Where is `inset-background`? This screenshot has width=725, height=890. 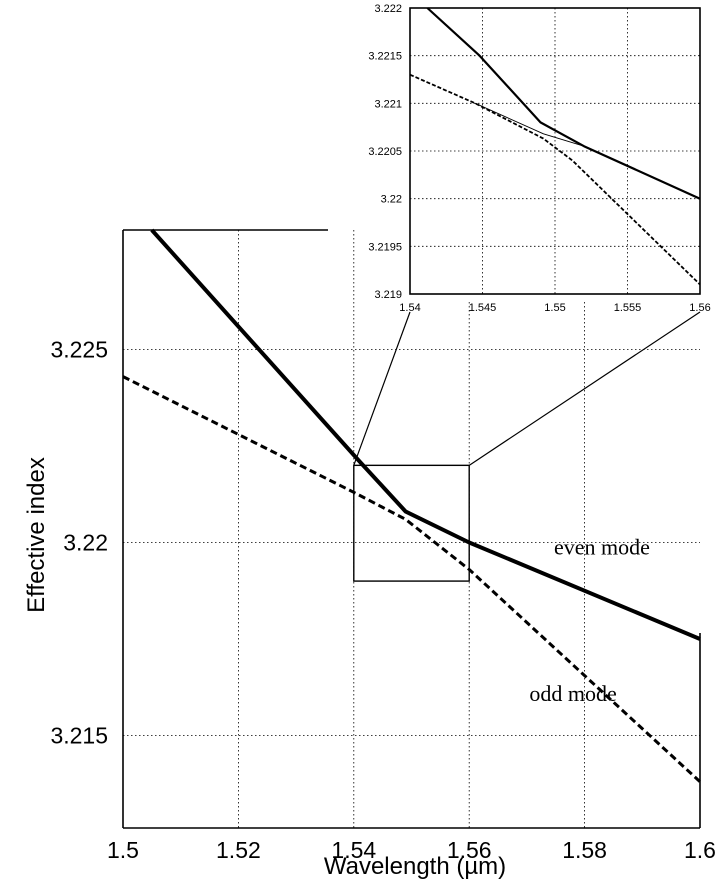
inset-background is located at coordinates (555, 150).